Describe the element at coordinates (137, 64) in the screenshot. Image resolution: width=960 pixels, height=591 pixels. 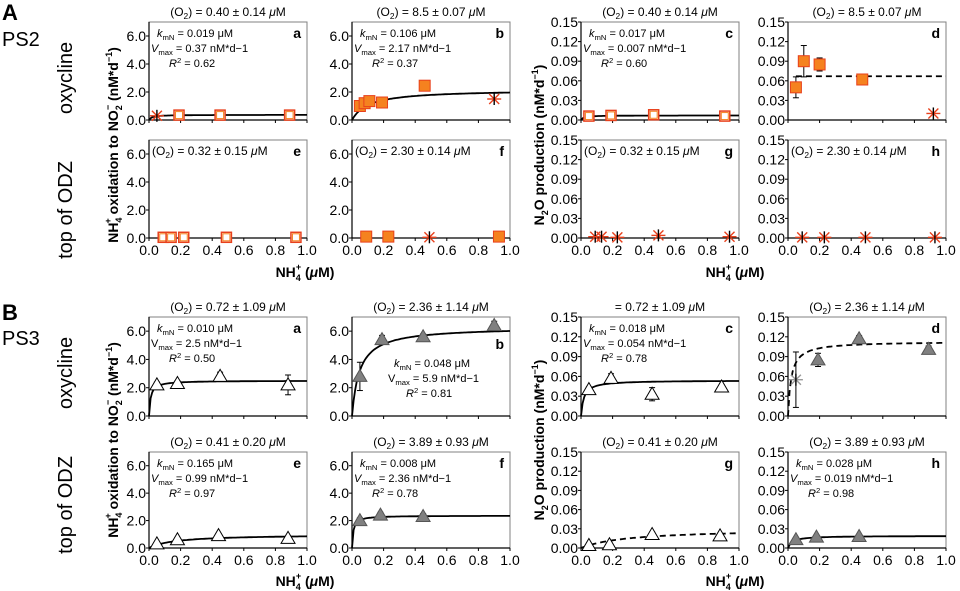
I see `y-tick-label: 4.0` at that location.